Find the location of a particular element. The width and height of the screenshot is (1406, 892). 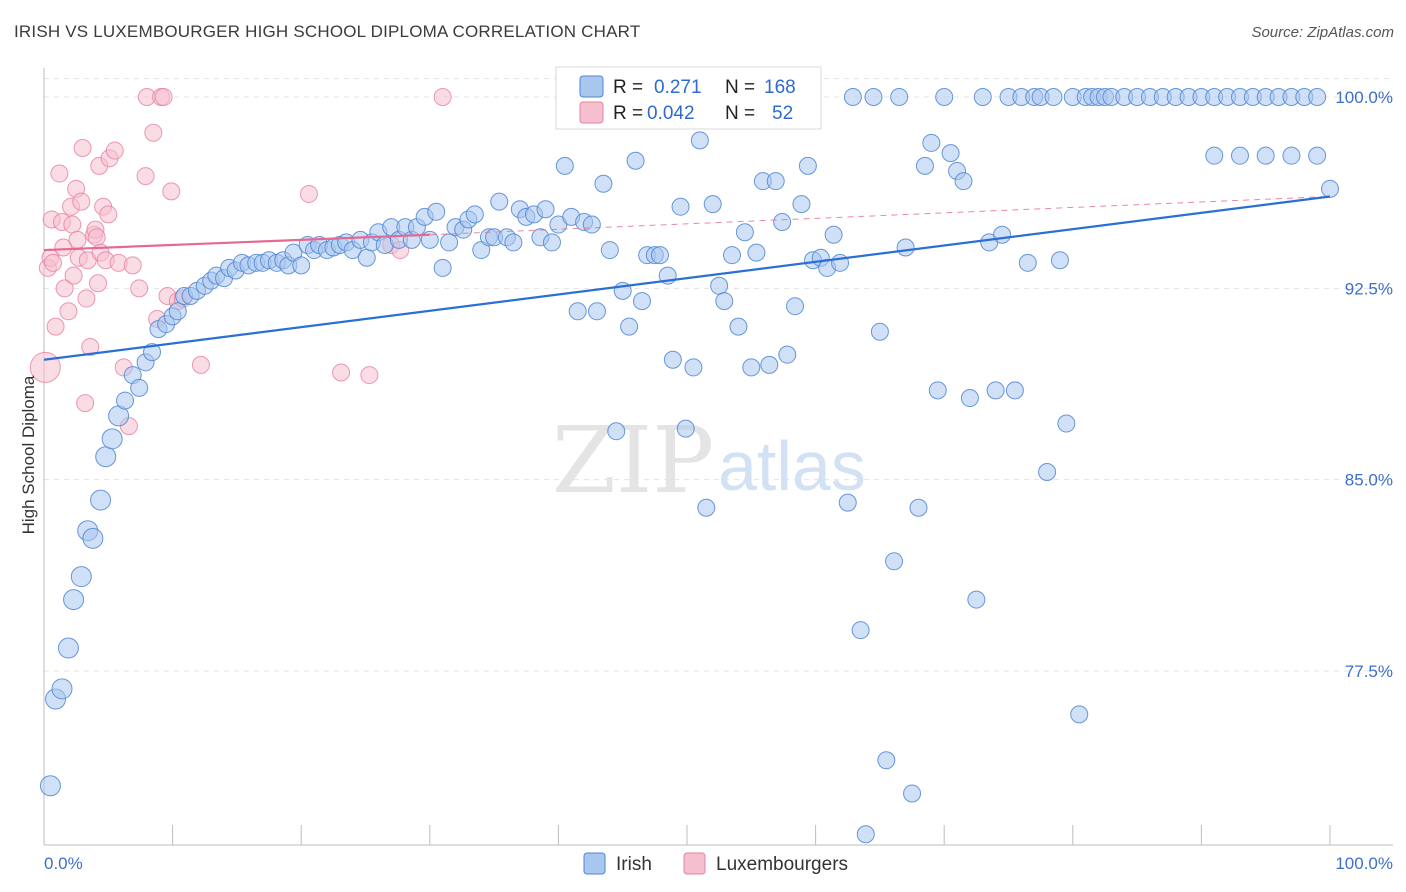

legend-swatch-irish is located at coordinates (591, 86).